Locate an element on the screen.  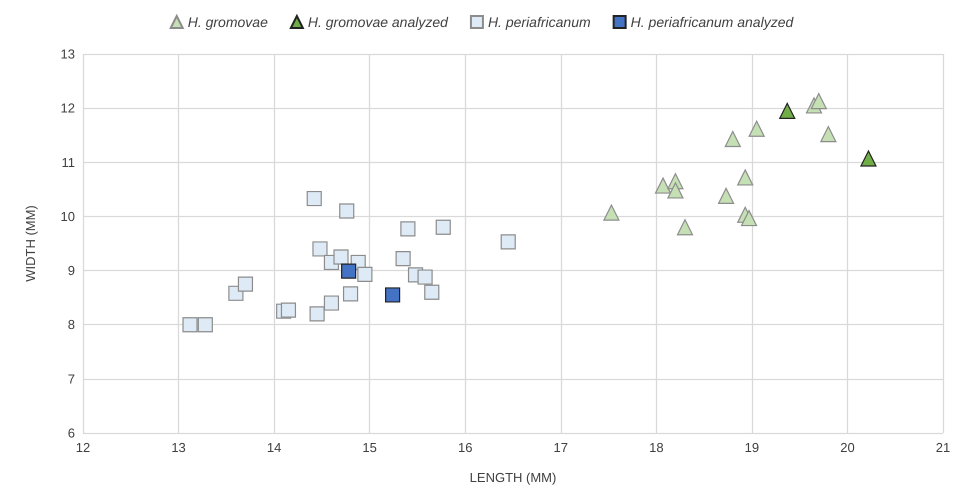
y-tick-label: 6 is located at coordinates (71, 433).